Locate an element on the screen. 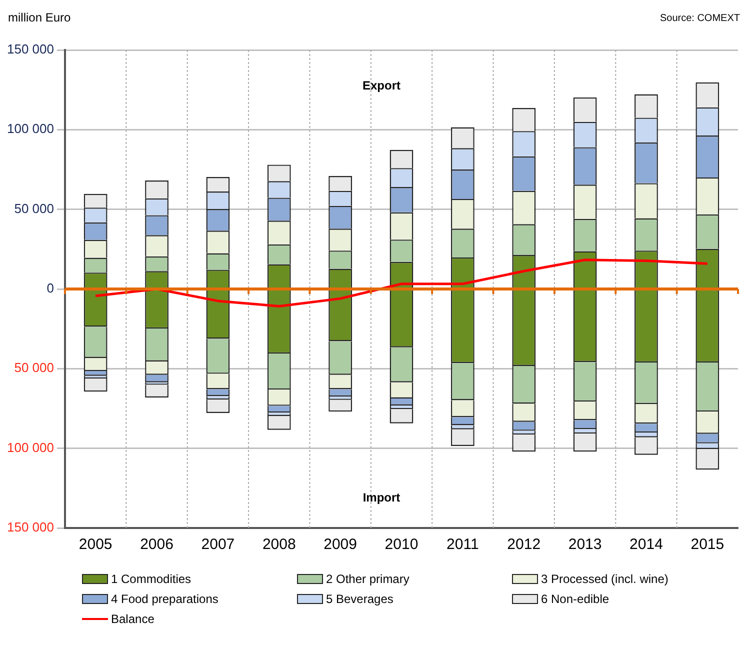  x-tick-label: 2009 is located at coordinates (340, 545).